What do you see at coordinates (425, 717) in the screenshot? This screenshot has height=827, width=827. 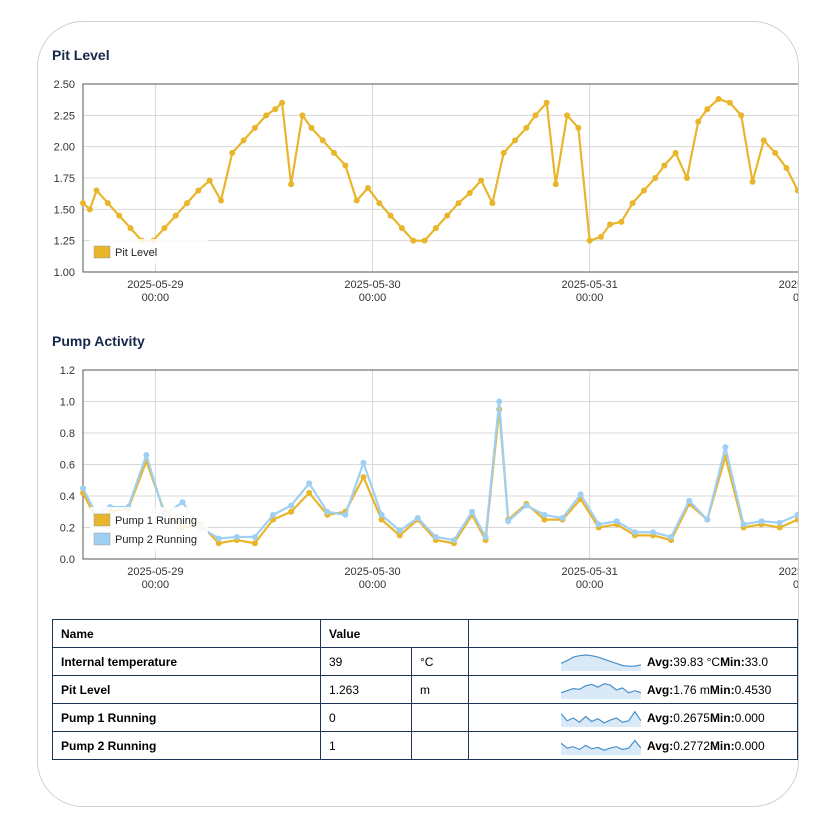 I see `table-row: Pump 1 Running 0 Avg: 0.2675 Min: 0.000` at bounding box center [425, 717].